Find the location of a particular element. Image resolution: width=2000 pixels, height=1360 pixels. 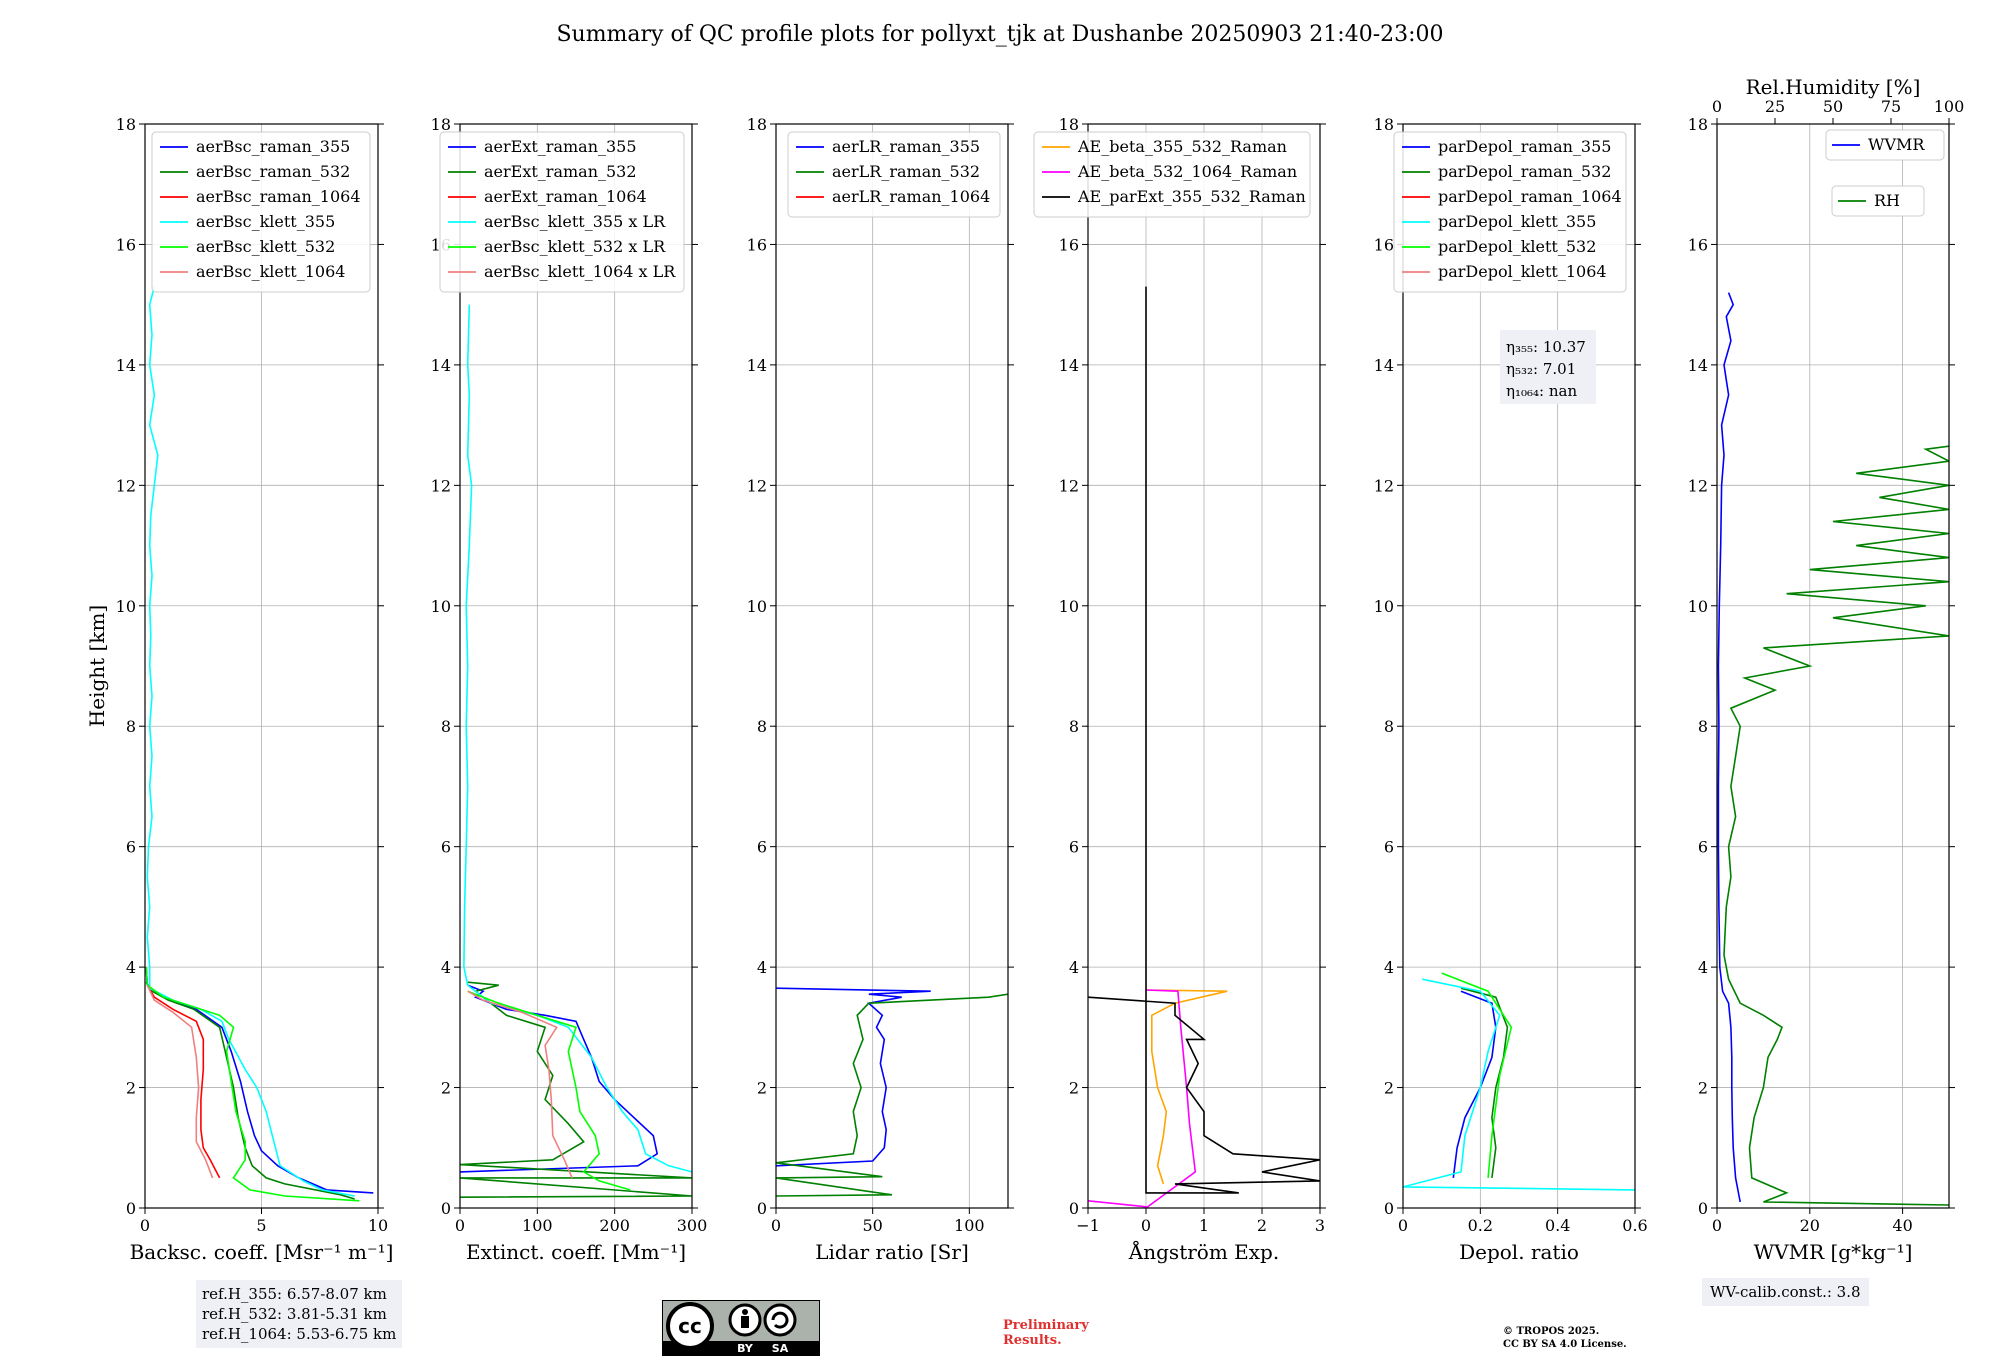

panel-backscatter-legend-label-2: aerBsc_raman_1064 is located at coordinates (278, 196).